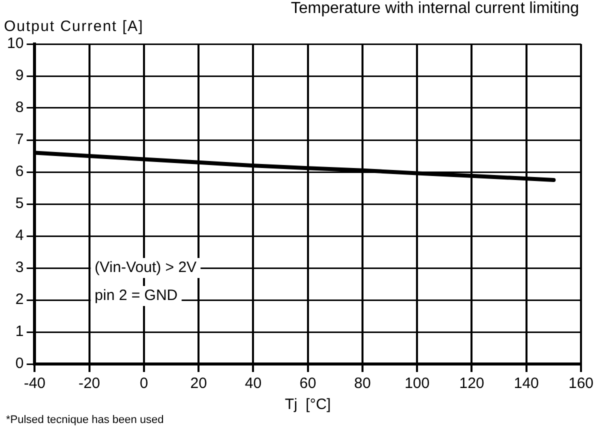 Image resolution: width=599 pixels, height=432 pixels. What do you see at coordinates (19, 331) in the screenshot?
I see `y-tick-label: 1` at bounding box center [19, 331].